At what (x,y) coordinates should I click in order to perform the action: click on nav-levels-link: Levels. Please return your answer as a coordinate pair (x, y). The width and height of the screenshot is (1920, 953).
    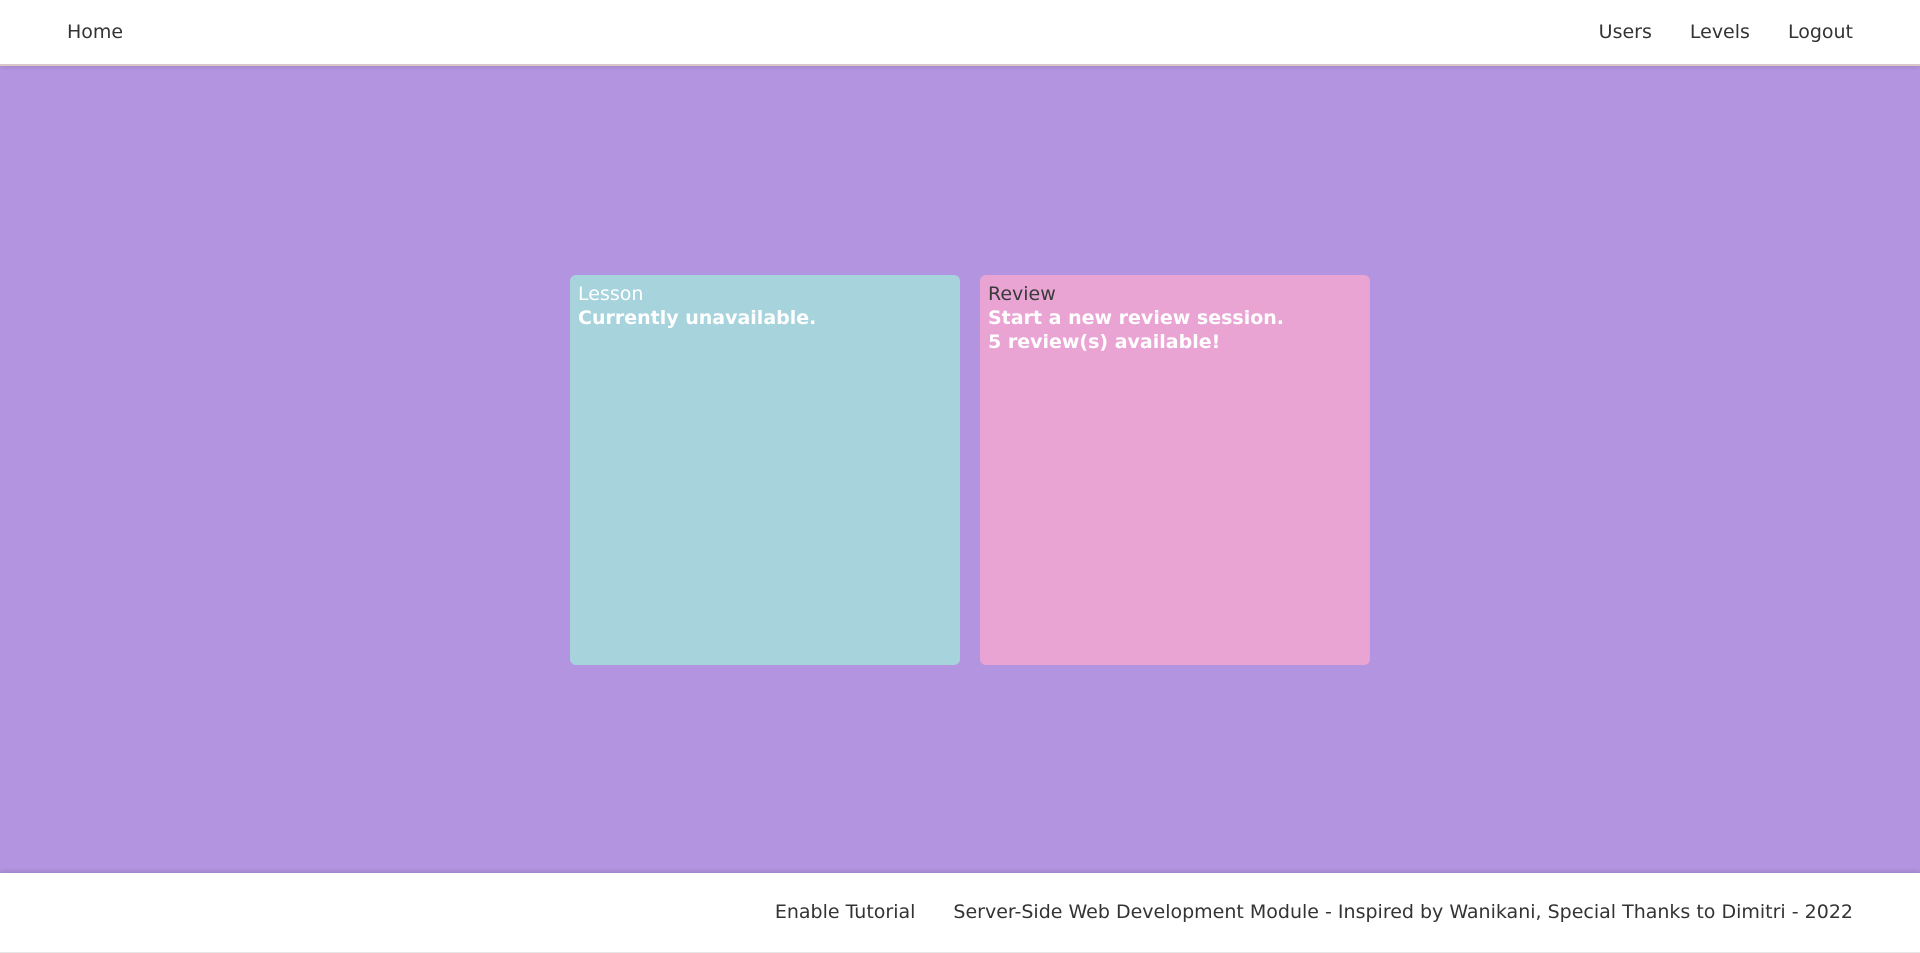
    Looking at the image, I should click on (1719, 32).